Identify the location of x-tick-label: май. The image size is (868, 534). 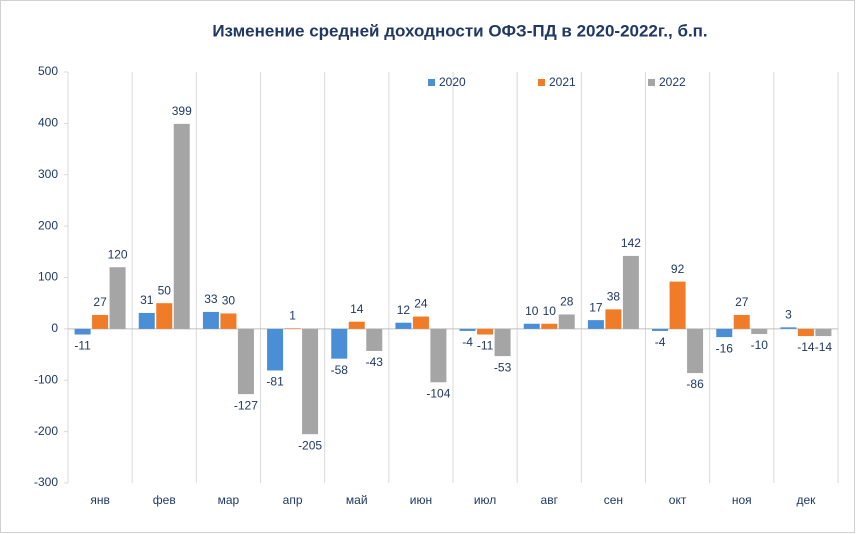
(357, 500).